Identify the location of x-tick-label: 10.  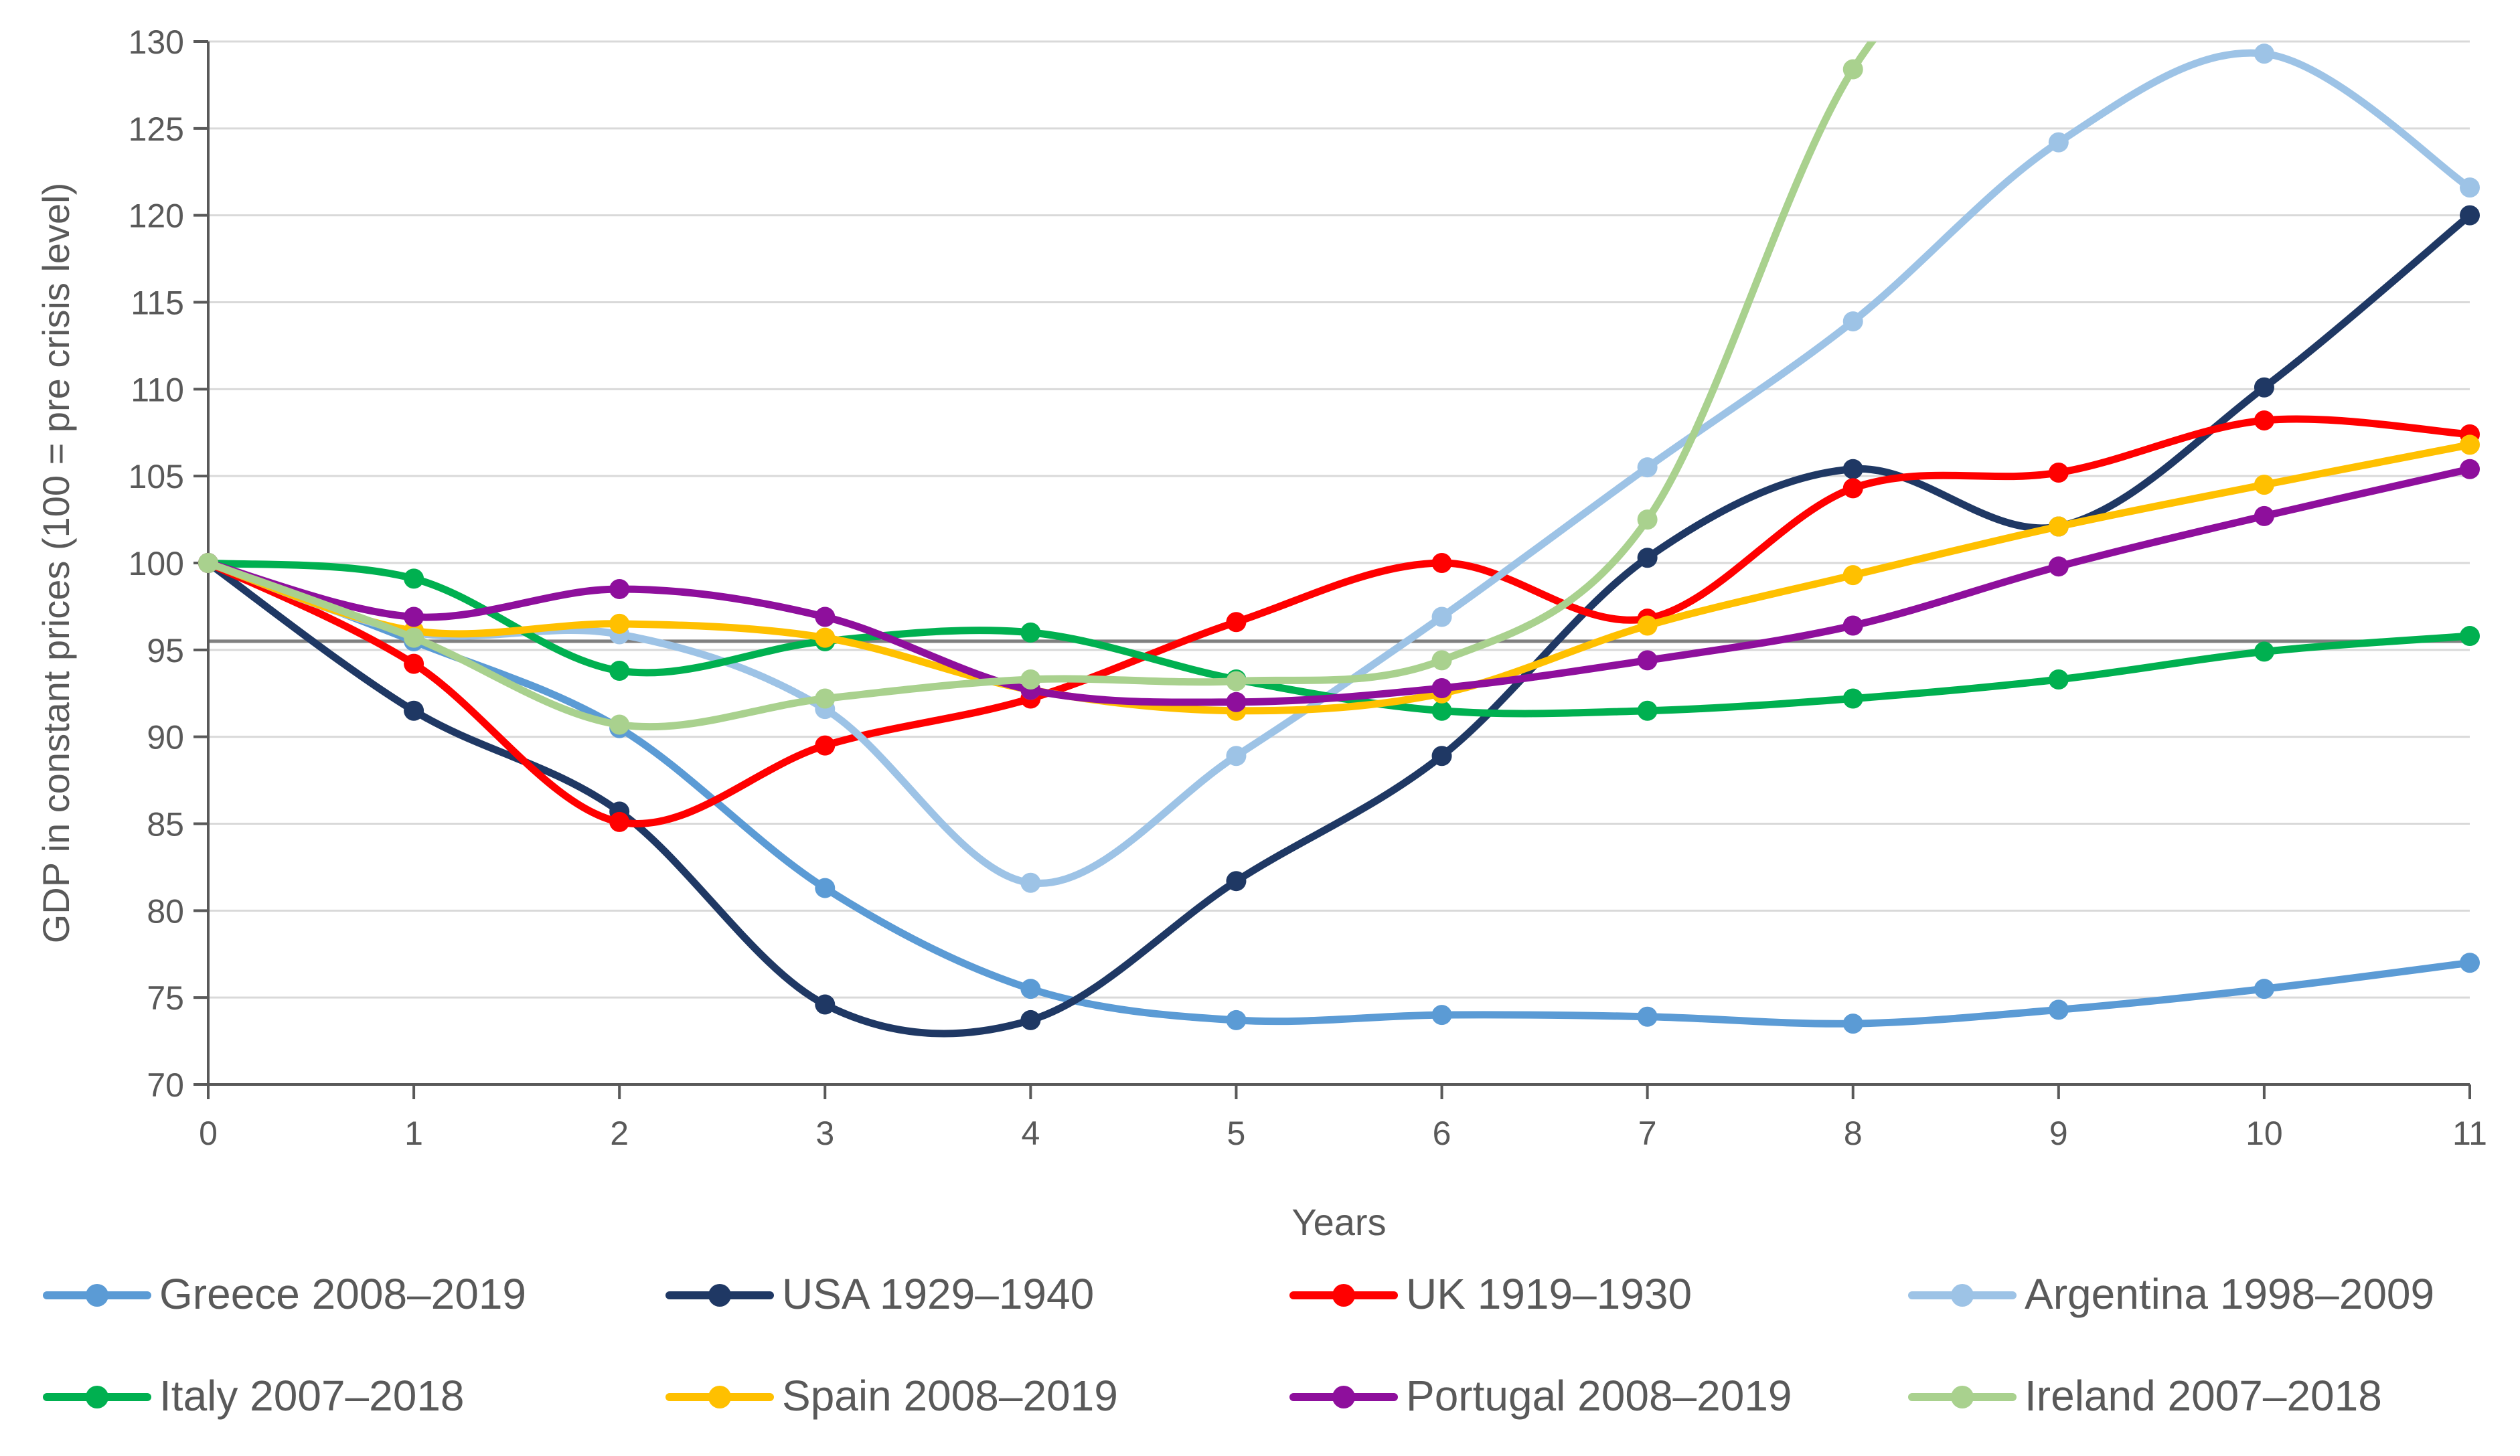
(2264, 1133).